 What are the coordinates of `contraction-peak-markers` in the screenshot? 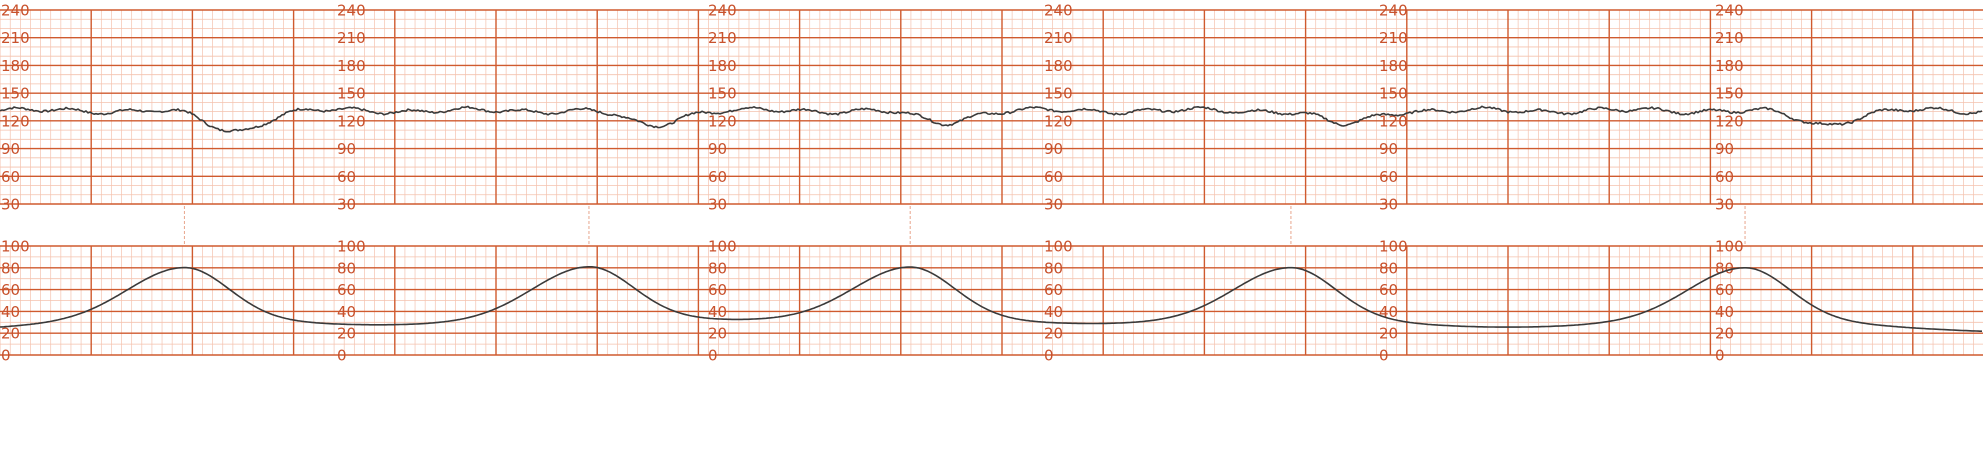 It's located at (964, 225).